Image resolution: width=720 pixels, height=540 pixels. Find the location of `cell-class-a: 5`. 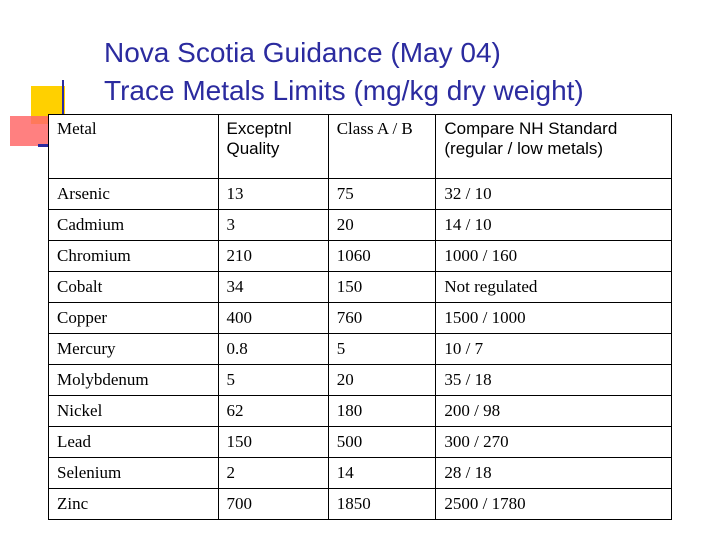

cell-class-a: 5 is located at coordinates (382, 349).